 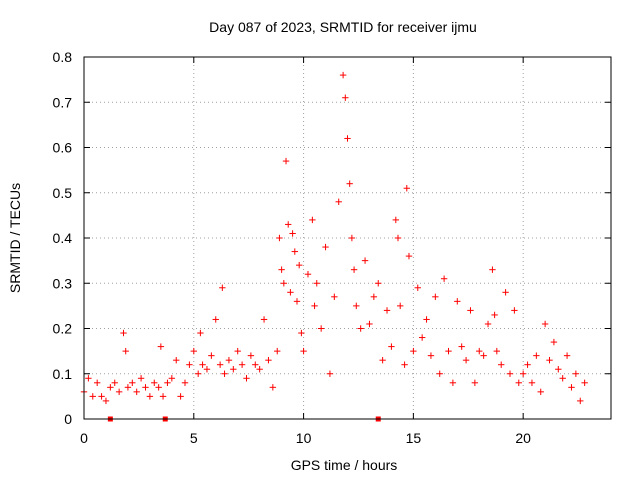 What do you see at coordinates (63, 148) in the screenshot?
I see `y-tick-label: 0.6` at bounding box center [63, 148].